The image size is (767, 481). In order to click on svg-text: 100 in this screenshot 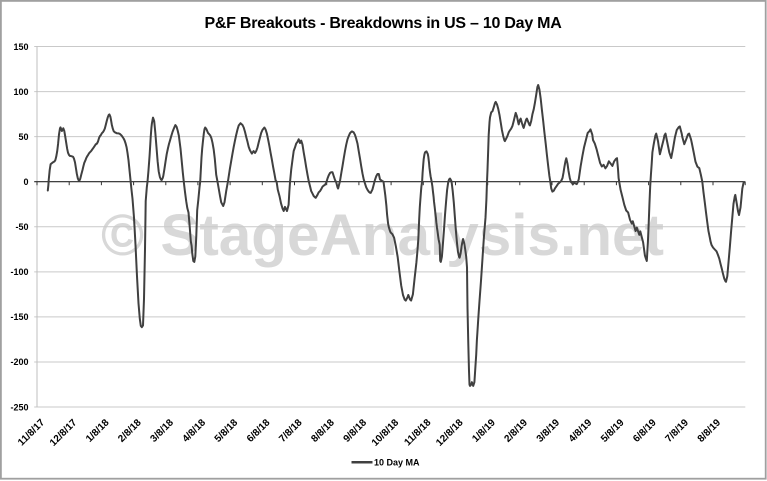, I will do `click(20, 92)`.